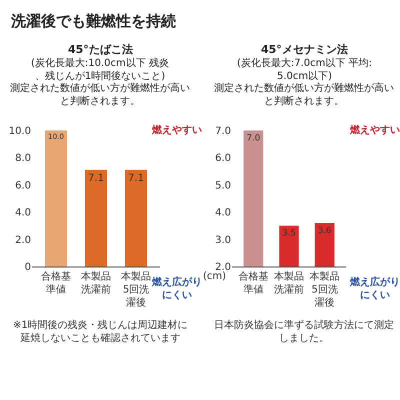  I want to click on y-tick-label: 7.0, so click(223, 131).